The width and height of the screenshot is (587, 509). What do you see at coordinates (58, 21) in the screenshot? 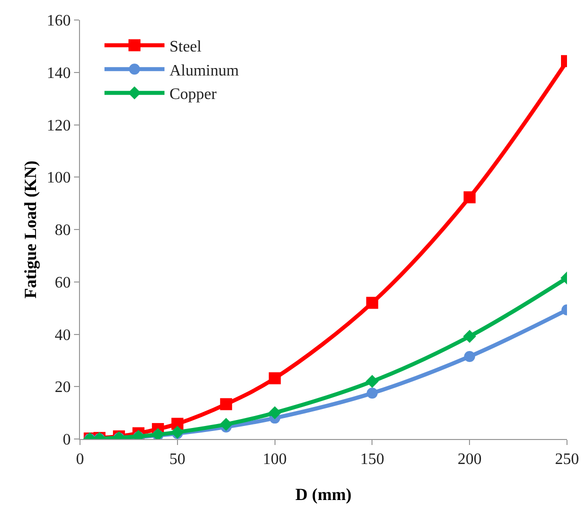
I see `y-tick-label: 160` at bounding box center [58, 21].